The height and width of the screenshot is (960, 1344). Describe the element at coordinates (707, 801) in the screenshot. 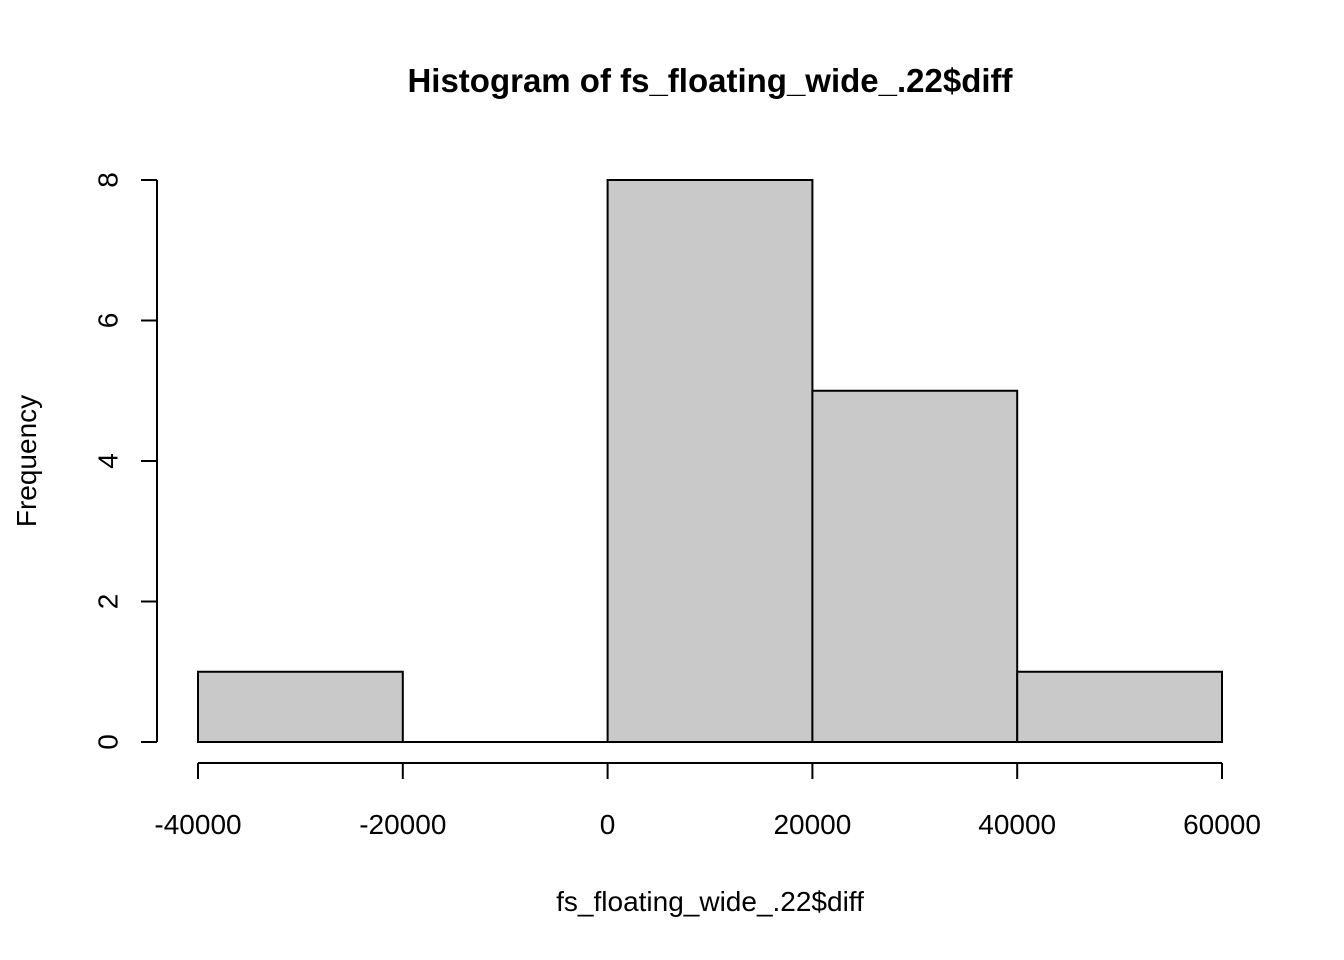

I see `x-axis: -40000 -20000 0 20000 40000 60000` at that location.